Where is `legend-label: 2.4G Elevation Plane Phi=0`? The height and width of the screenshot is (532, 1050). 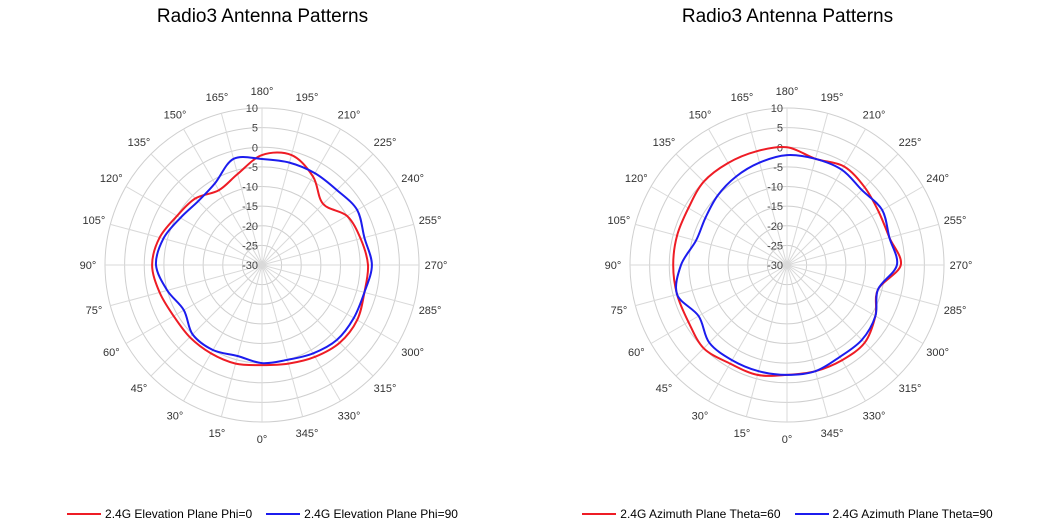 legend-label: 2.4G Elevation Plane Phi=0 is located at coordinates (179, 514).